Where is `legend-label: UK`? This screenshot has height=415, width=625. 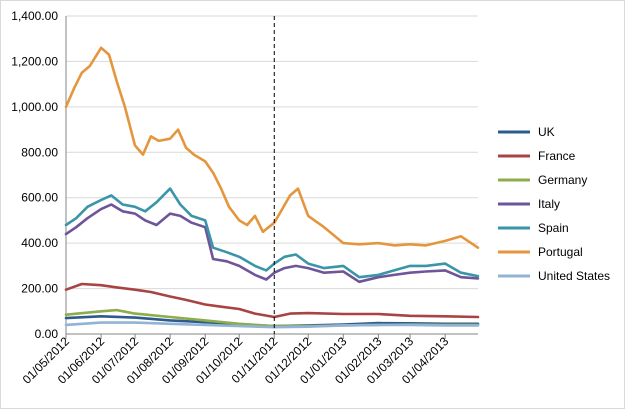
legend-label: UK is located at coordinates (546, 132).